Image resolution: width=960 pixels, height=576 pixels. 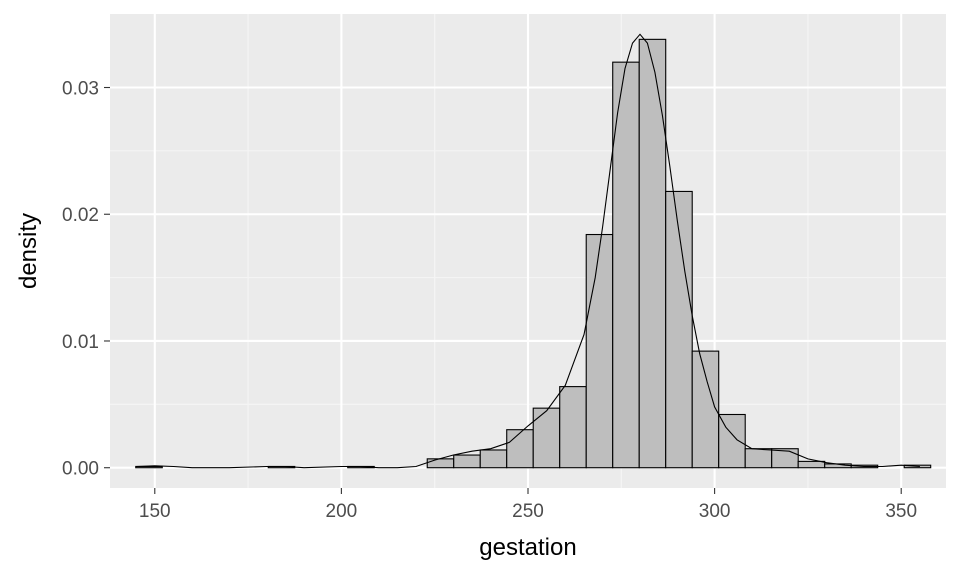 I want to click on y-tick-label: 0.01, so click(x=80, y=342).